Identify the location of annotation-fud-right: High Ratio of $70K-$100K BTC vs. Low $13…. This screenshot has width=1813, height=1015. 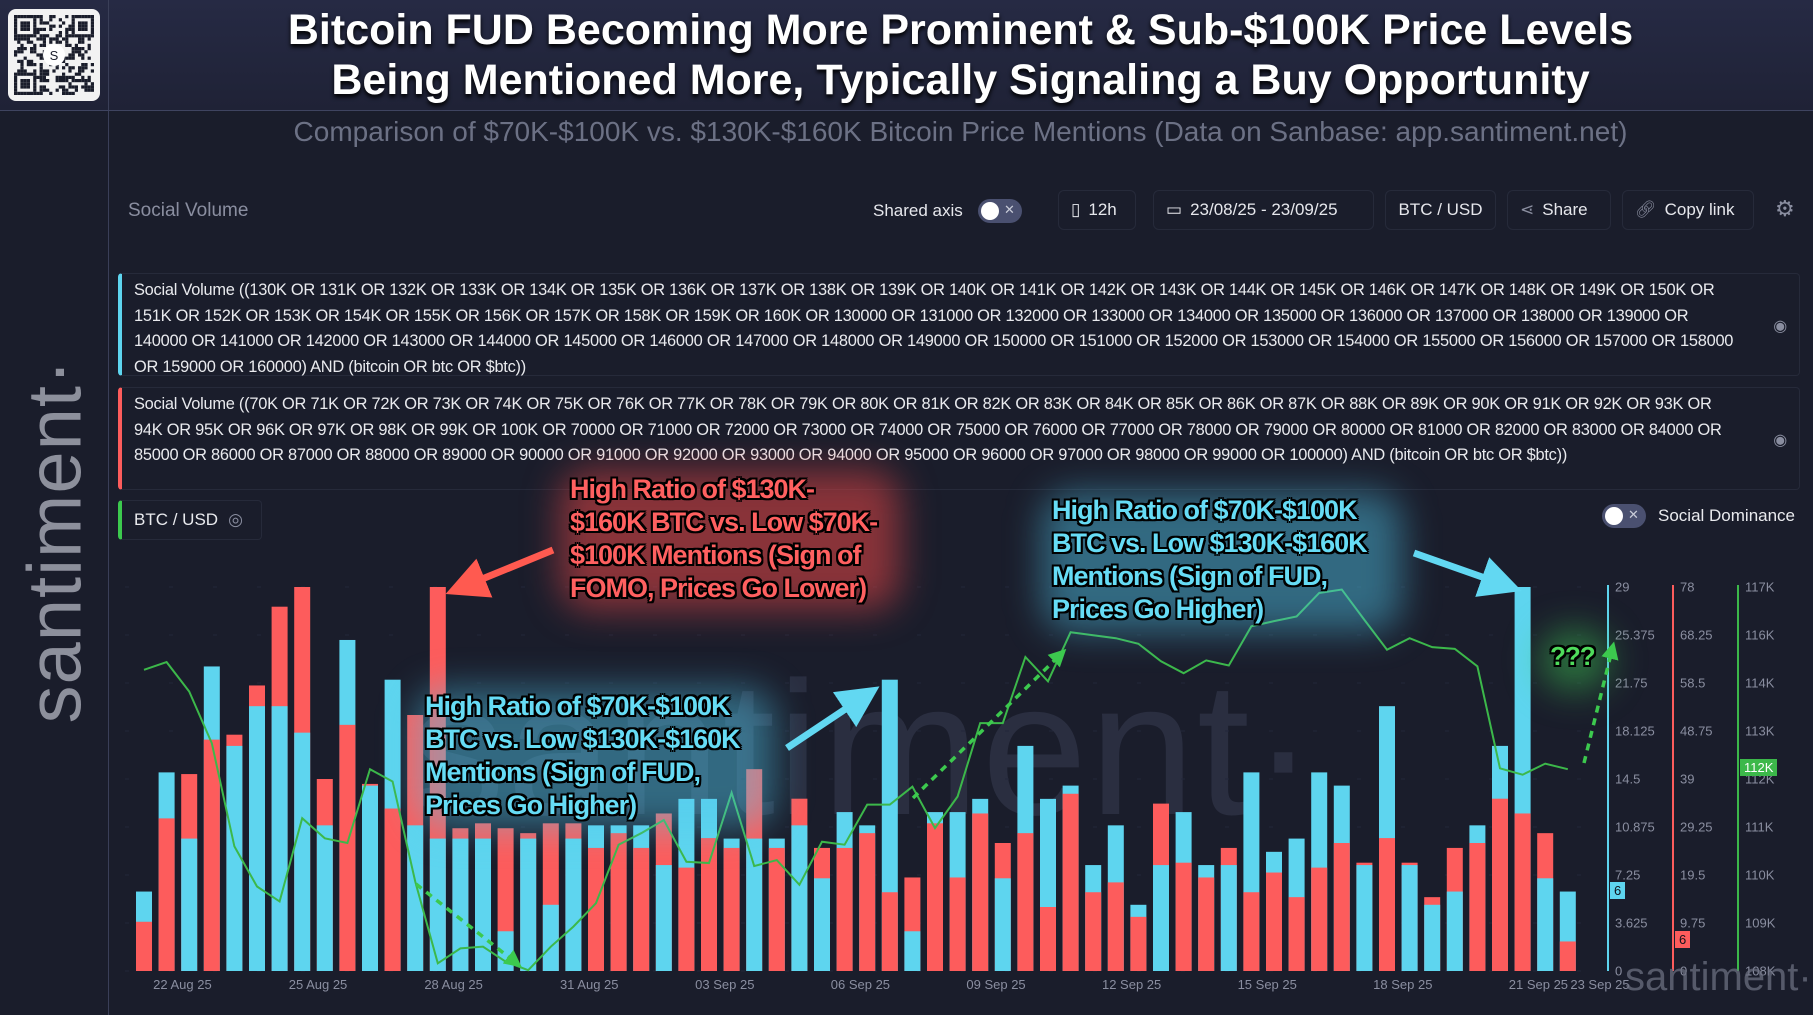
(1210, 559).